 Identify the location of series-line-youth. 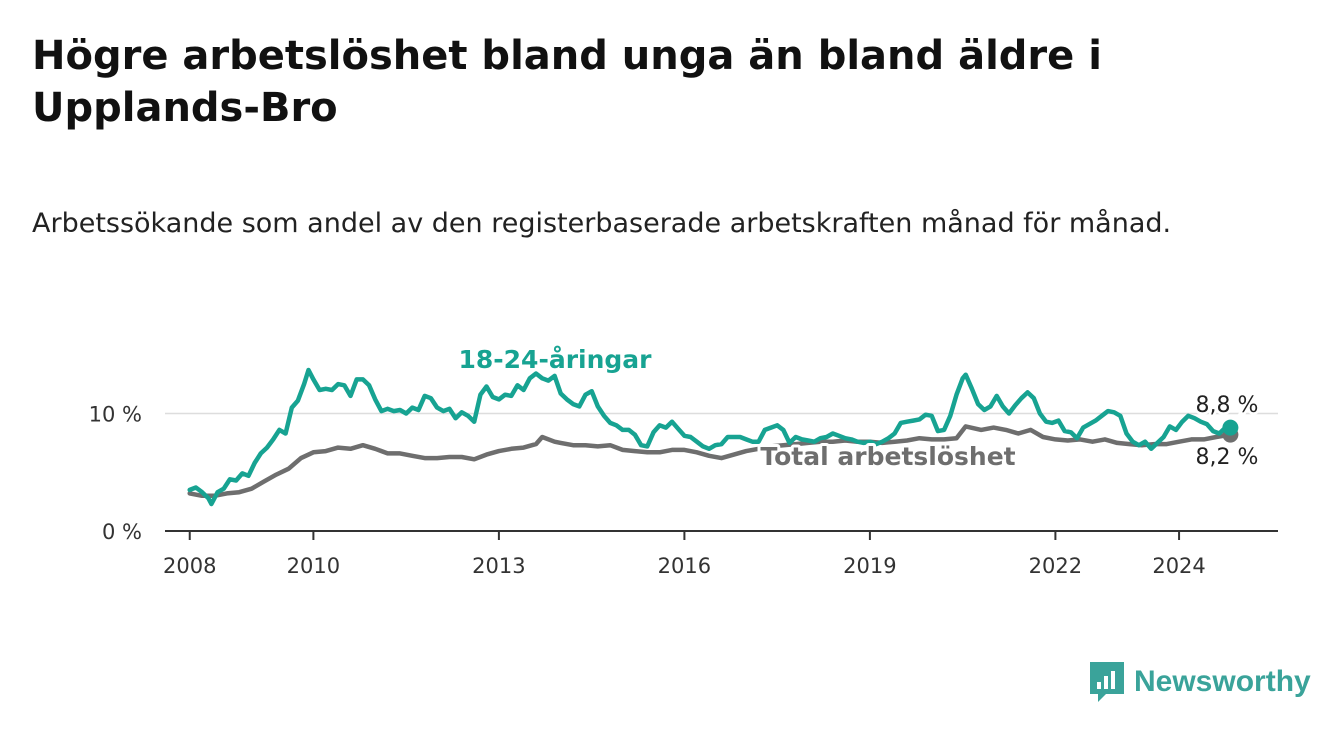
(710, 437).